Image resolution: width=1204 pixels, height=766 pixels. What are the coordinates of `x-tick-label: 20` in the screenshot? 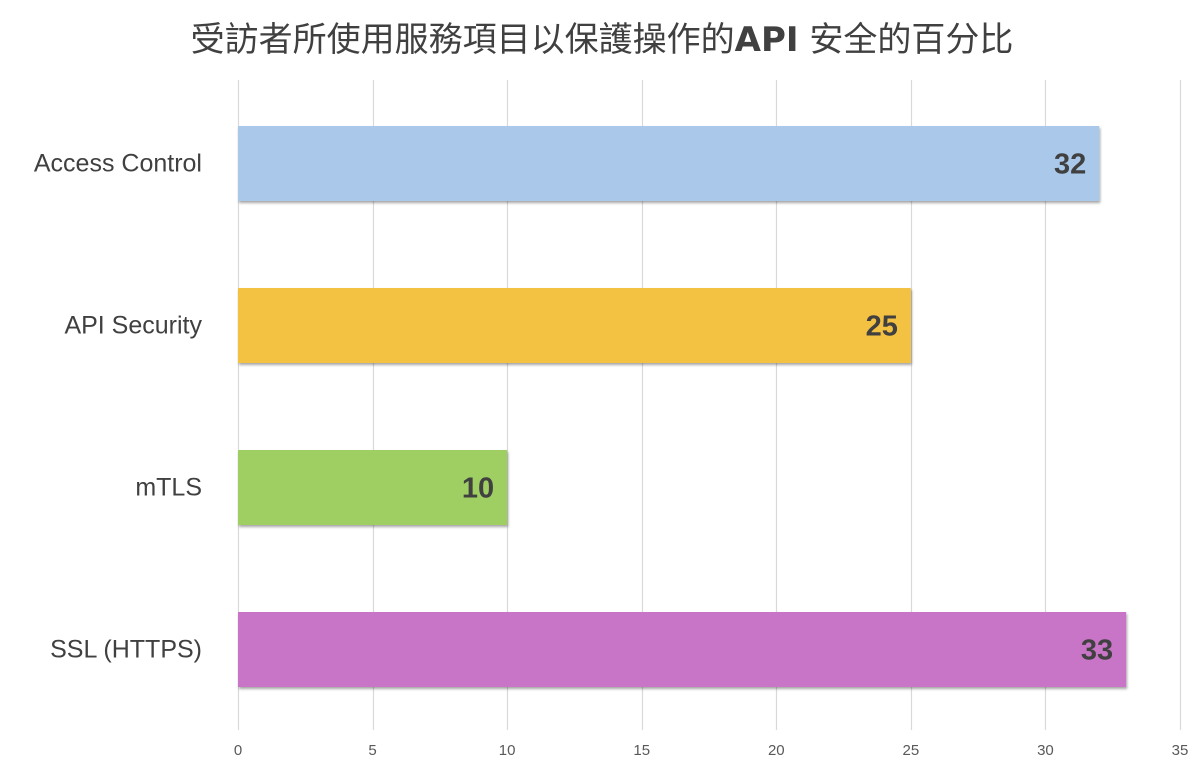 It's located at (776, 750).